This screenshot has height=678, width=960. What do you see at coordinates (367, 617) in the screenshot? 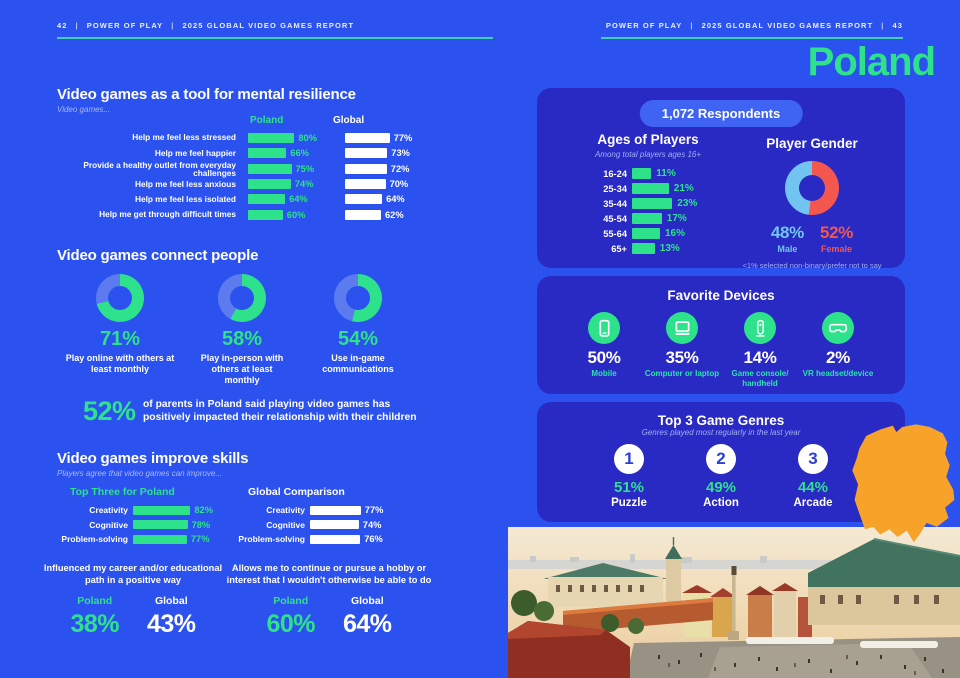
I see `global-stat-column: Global 64%` at bounding box center [367, 617].